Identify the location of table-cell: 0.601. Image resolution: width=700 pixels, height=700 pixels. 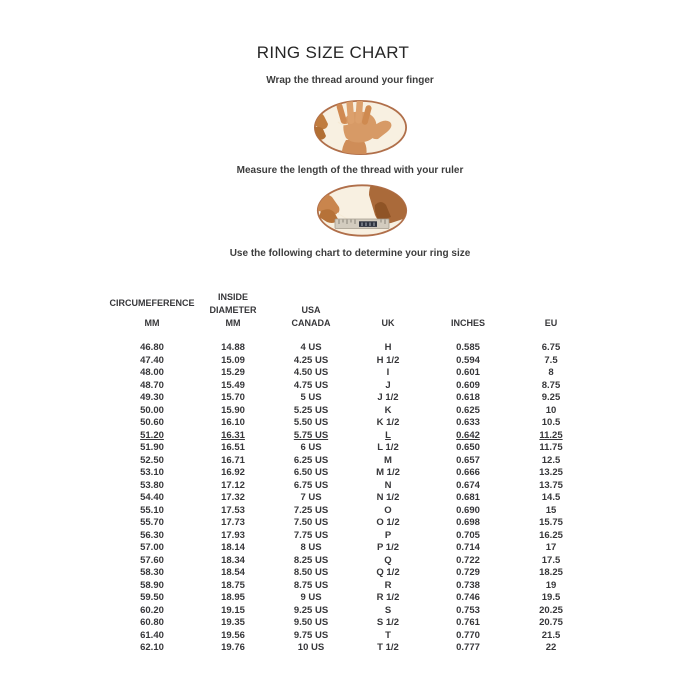
(468, 372).